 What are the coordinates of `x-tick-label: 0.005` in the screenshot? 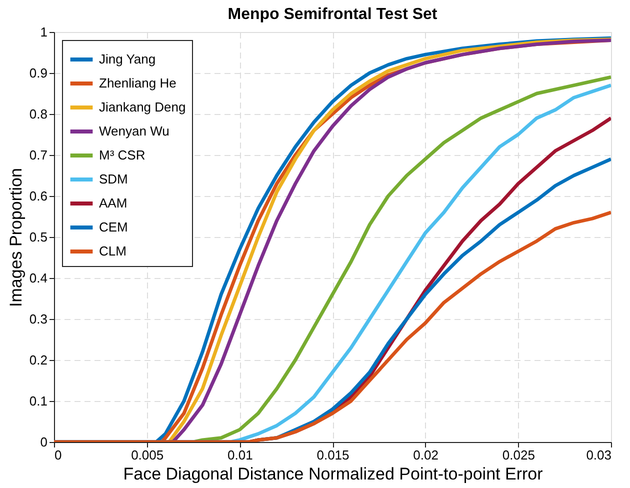 It's located at (147, 455).